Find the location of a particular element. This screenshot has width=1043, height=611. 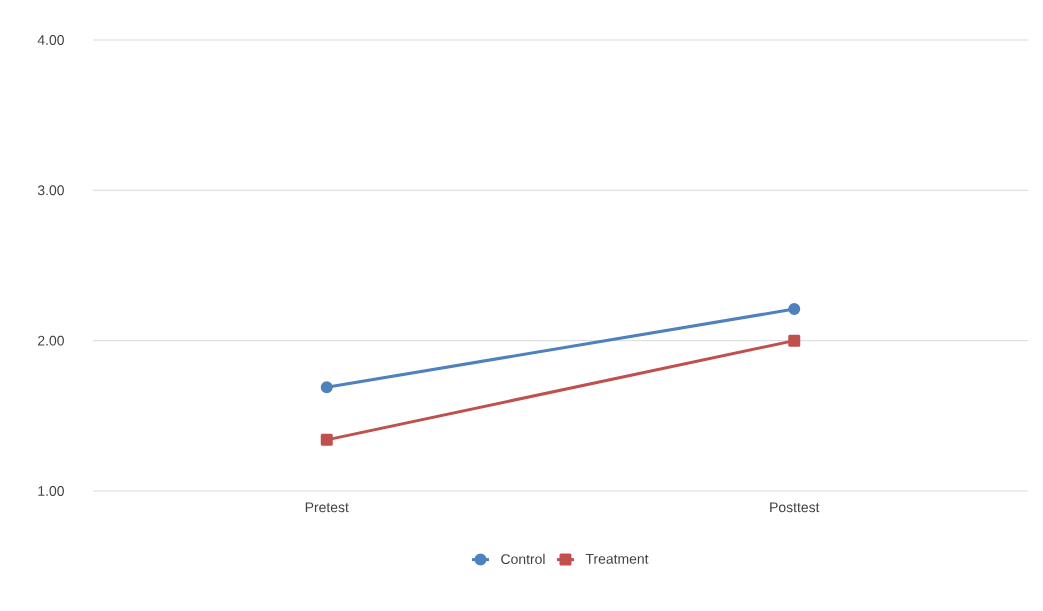

x-tick-label: Posttest is located at coordinates (795, 507).